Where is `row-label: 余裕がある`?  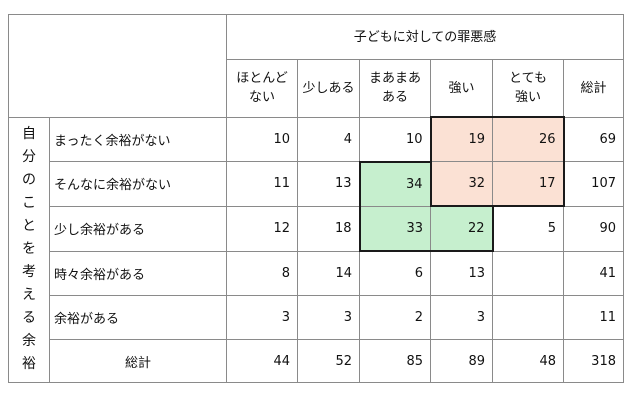
row-label: 余裕がある is located at coordinates (138, 317).